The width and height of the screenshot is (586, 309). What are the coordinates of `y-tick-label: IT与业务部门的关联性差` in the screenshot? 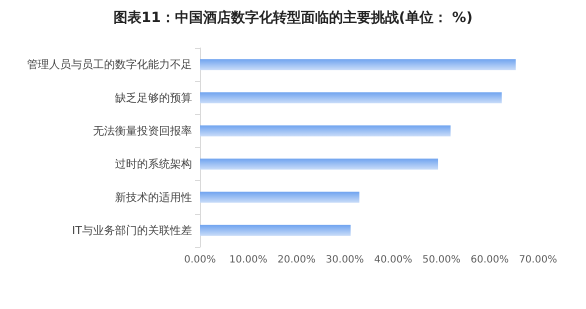 It's located at (132, 230).